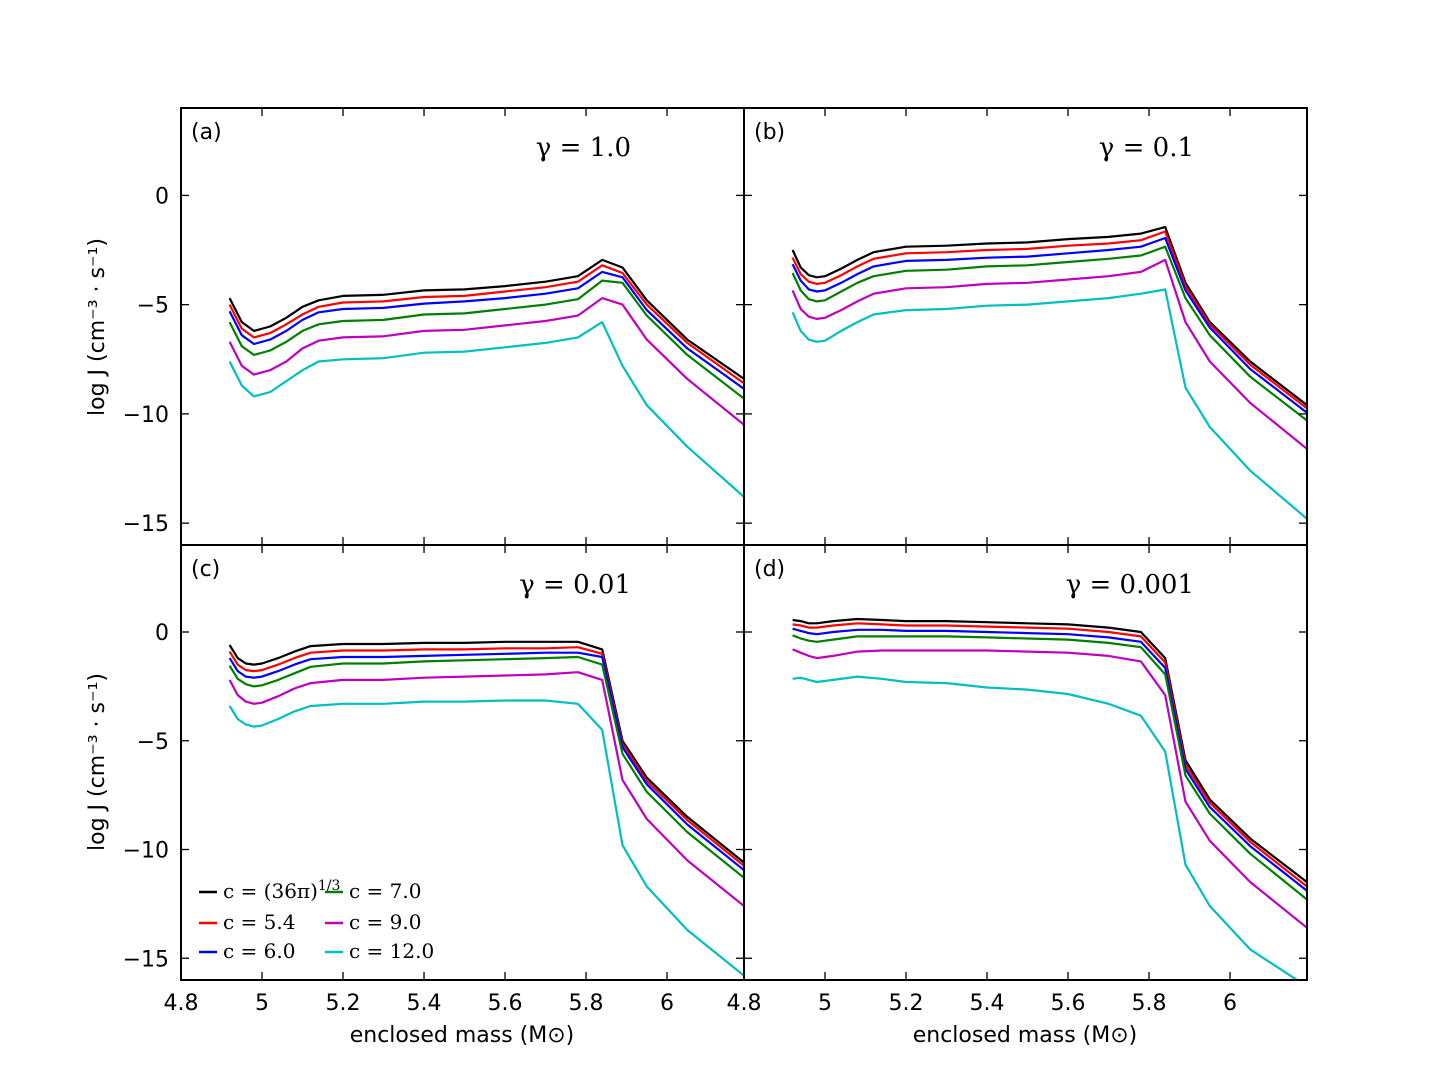 This screenshot has width=1453, height=1090. I want to click on xlabel-right: enclosed mass (M⊙), so click(1025, 1035).